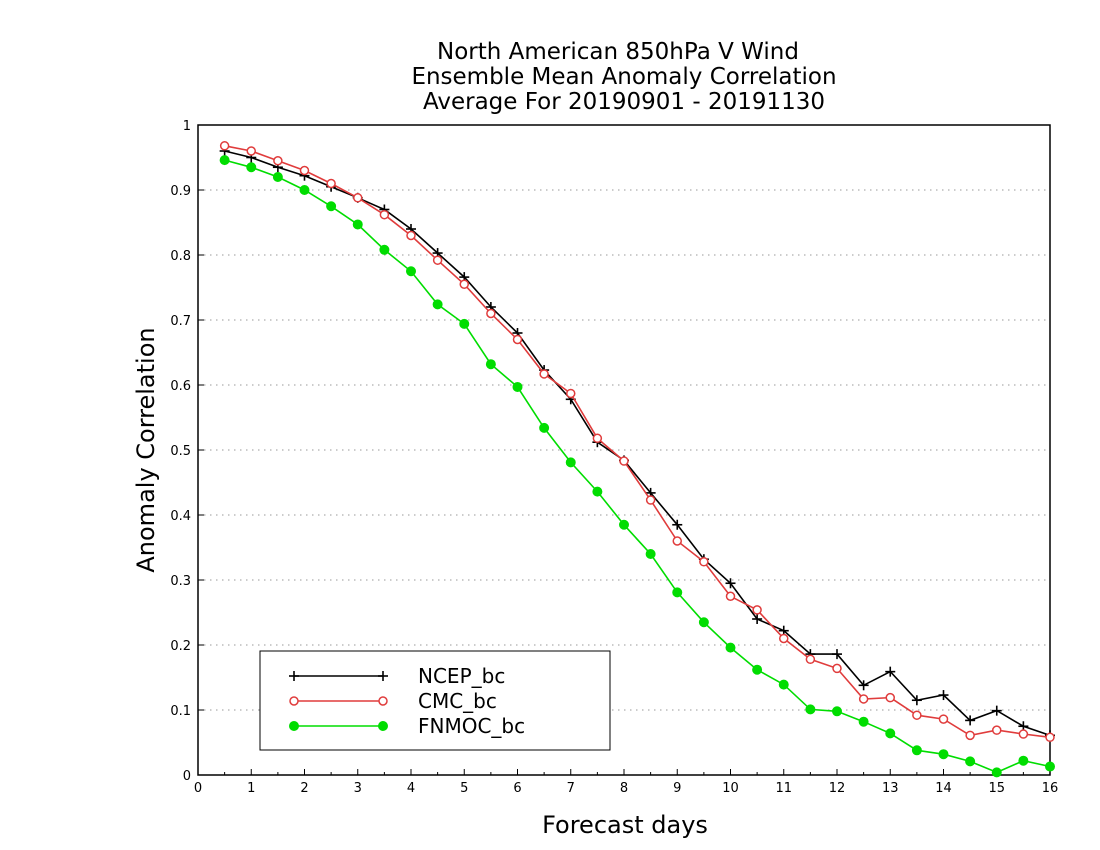  Describe the element at coordinates (618, 52) in the screenshot. I see `chart-title-line-1: North American 850hPa V Wind` at that location.